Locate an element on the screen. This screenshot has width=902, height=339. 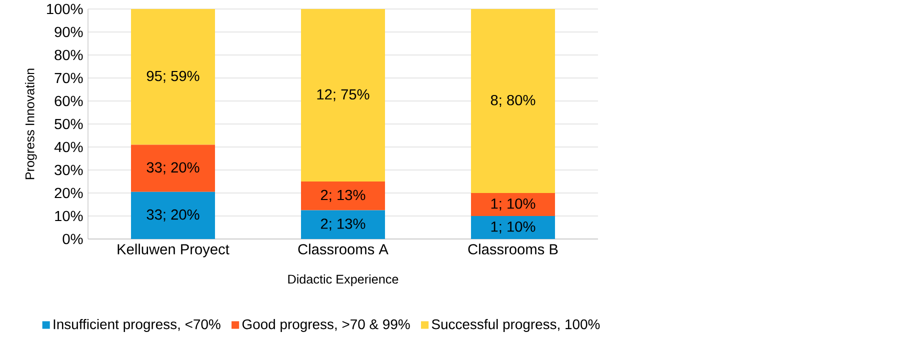
x-tick-label: Classrooms B is located at coordinates (513, 249).